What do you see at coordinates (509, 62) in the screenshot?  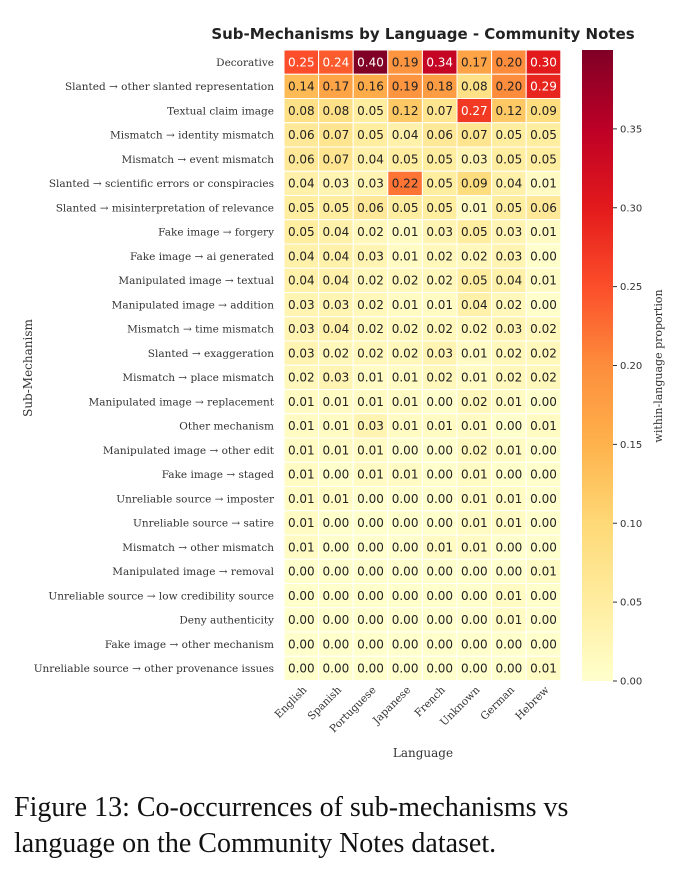 I see `cell-value-label: 0.20` at bounding box center [509, 62].